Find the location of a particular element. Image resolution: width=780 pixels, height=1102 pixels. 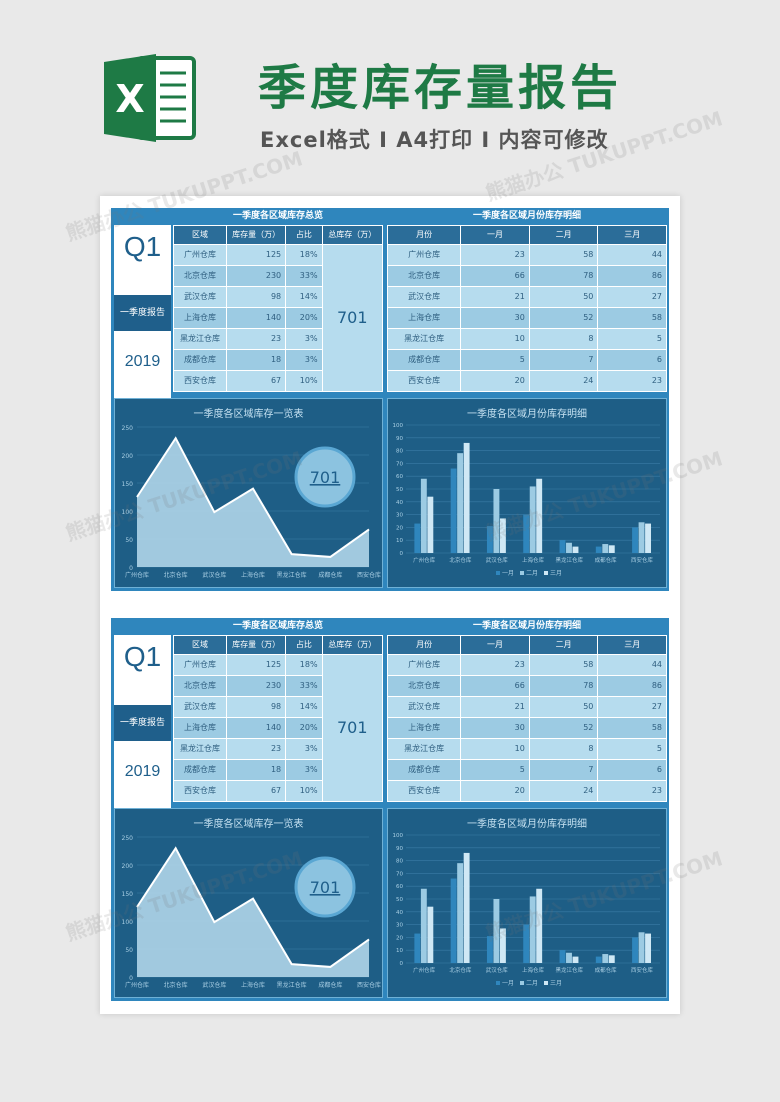

region-cell: 武汉仓库 is located at coordinates (200, 707).